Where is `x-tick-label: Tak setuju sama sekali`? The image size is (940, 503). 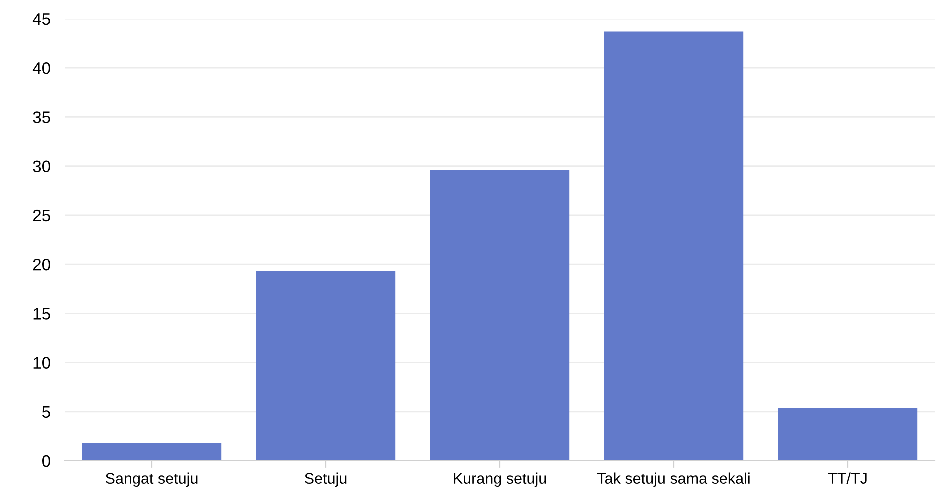 x-tick-label: Tak setuju sama sekali is located at coordinates (674, 480).